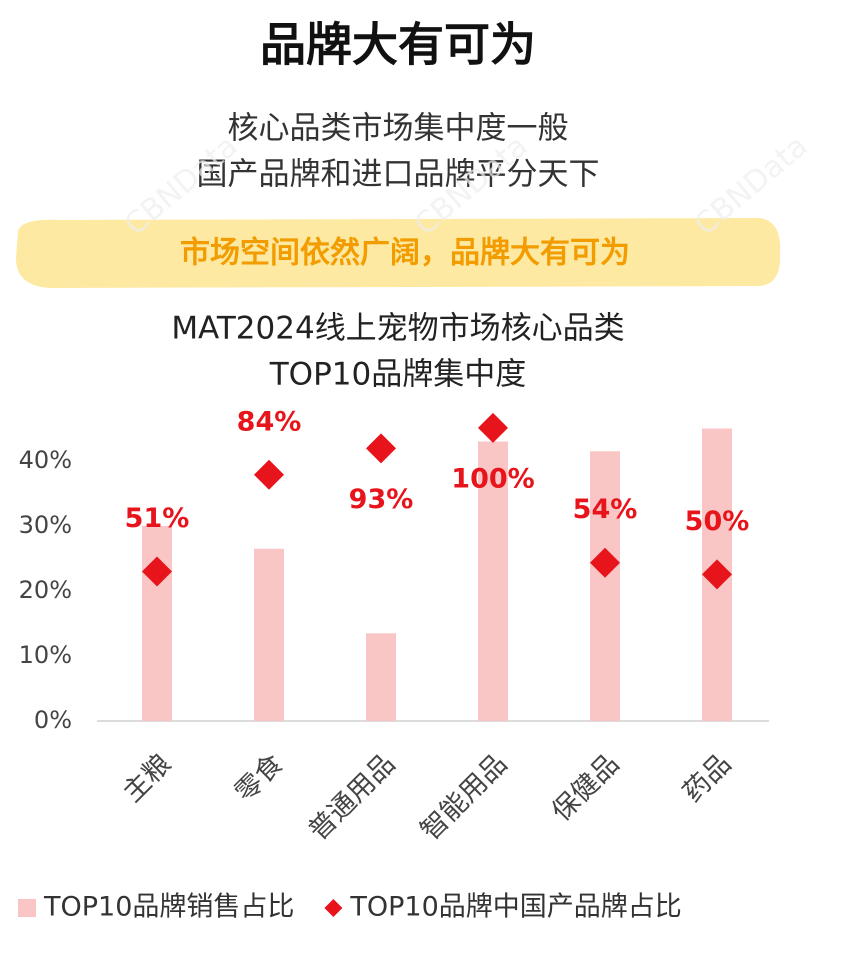  Describe the element at coordinates (147, 778) in the screenshot. I see `x-tick-label: 主粮` at that location.